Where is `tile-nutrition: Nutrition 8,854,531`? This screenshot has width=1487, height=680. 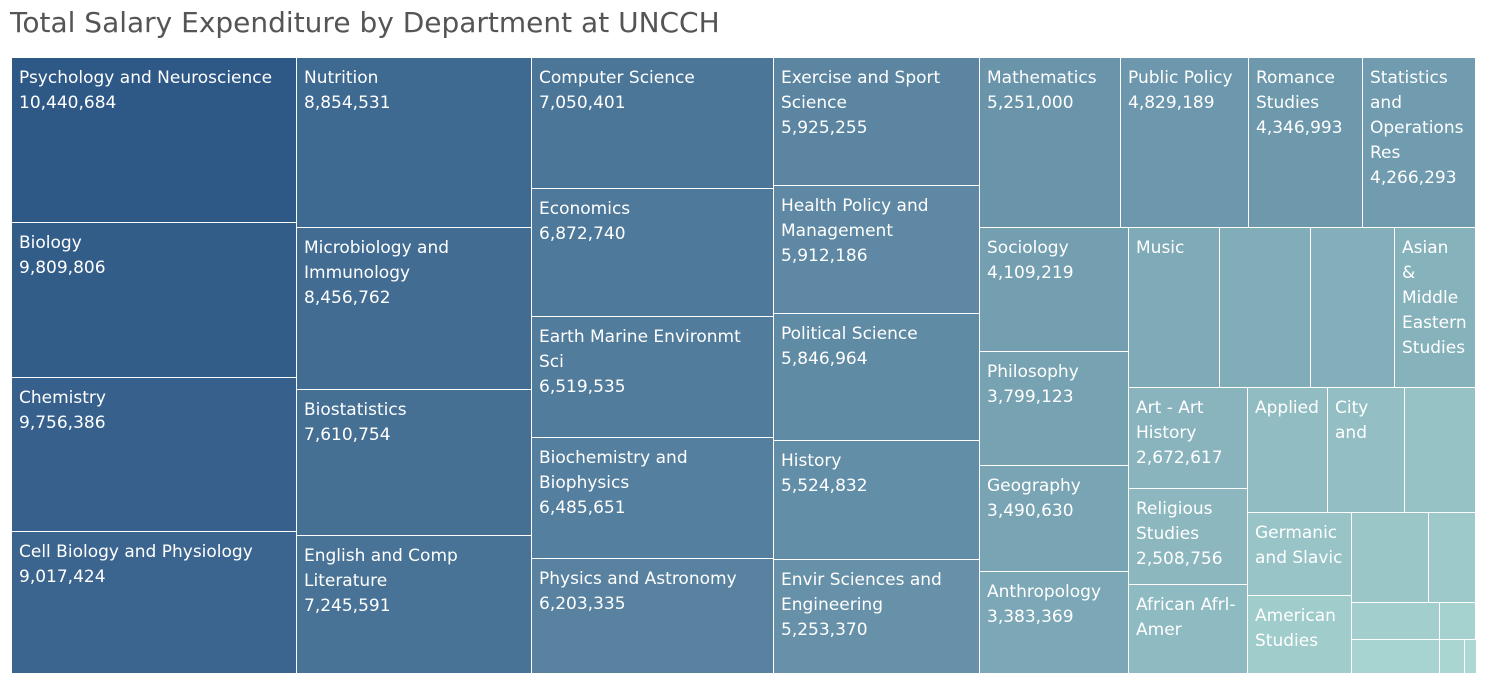
tile-nutrition: Nutrition 8,854,531 is located at coordinates (414, 143).